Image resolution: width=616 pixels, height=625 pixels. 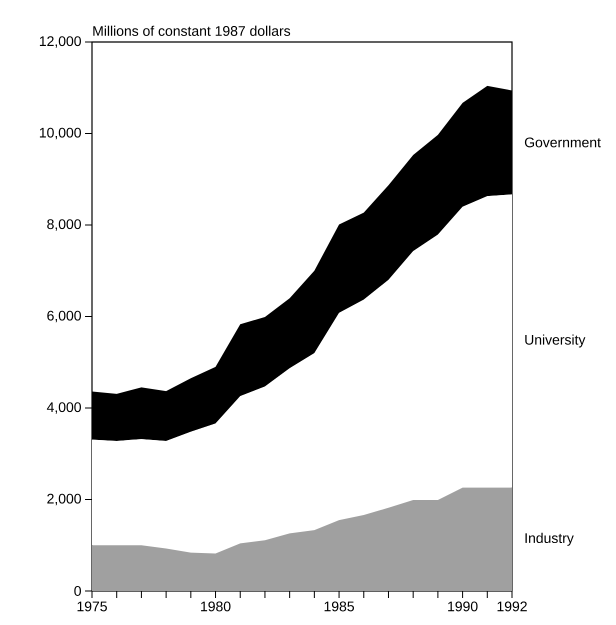 What do you see at coordinates (64, 500) in the screenshot?
I see `y-tick-label: 2,000` at bounding box center [64, 500].